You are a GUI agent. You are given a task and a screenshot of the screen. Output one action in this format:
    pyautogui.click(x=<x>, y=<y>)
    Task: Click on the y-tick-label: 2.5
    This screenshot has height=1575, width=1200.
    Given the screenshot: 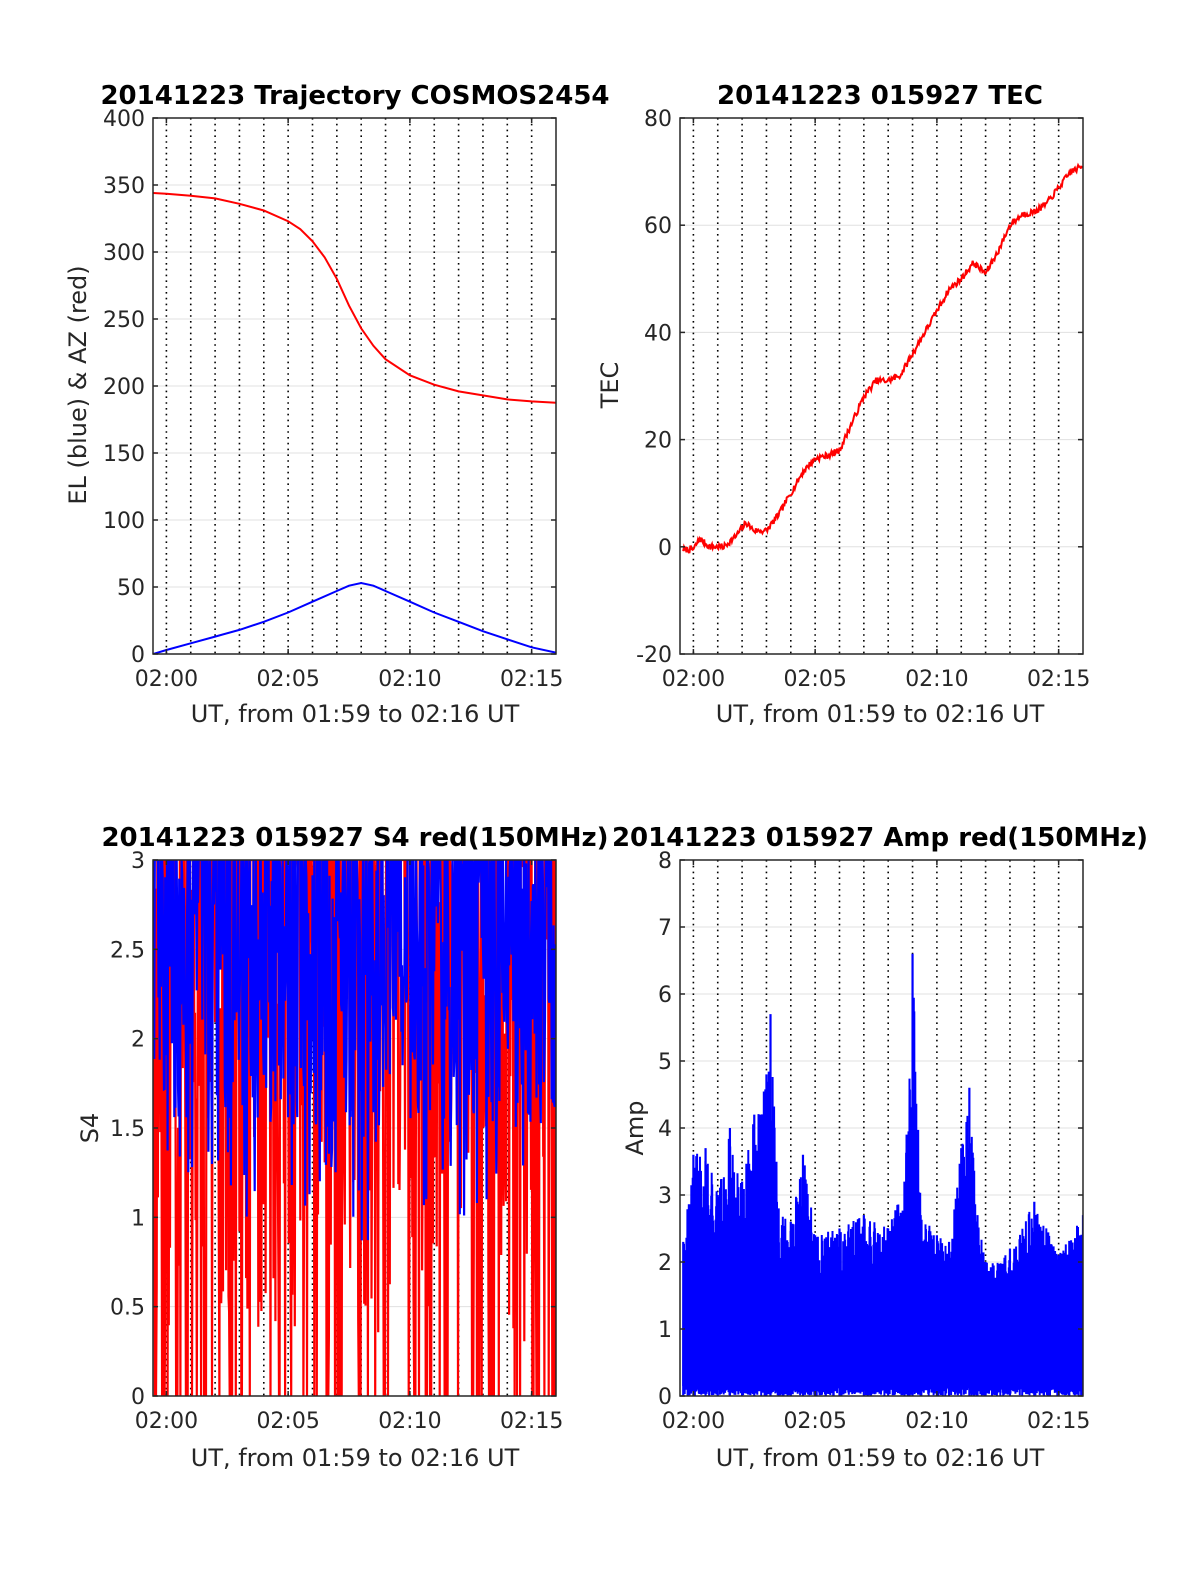 What is the action you would take?
    pyautogui.click(x=127, y=950)
    